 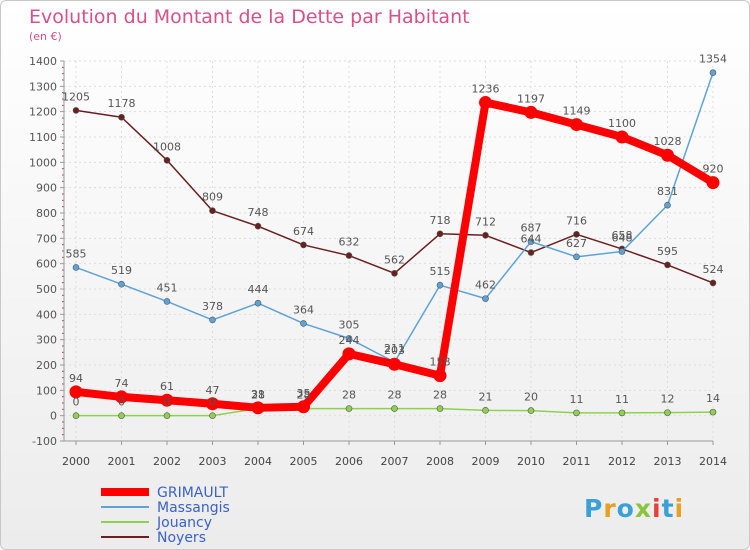 I want to click on data-label-grimault: 203, so click(x=394, y=350).